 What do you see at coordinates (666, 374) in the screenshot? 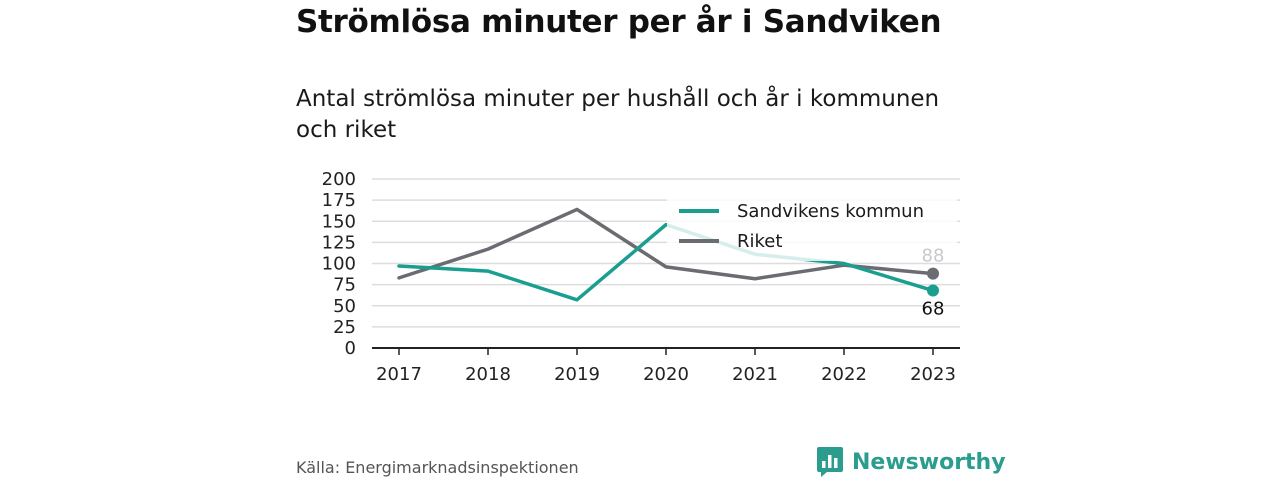
I see `x-tick-label: 2020` at bounding box center [666, 374].